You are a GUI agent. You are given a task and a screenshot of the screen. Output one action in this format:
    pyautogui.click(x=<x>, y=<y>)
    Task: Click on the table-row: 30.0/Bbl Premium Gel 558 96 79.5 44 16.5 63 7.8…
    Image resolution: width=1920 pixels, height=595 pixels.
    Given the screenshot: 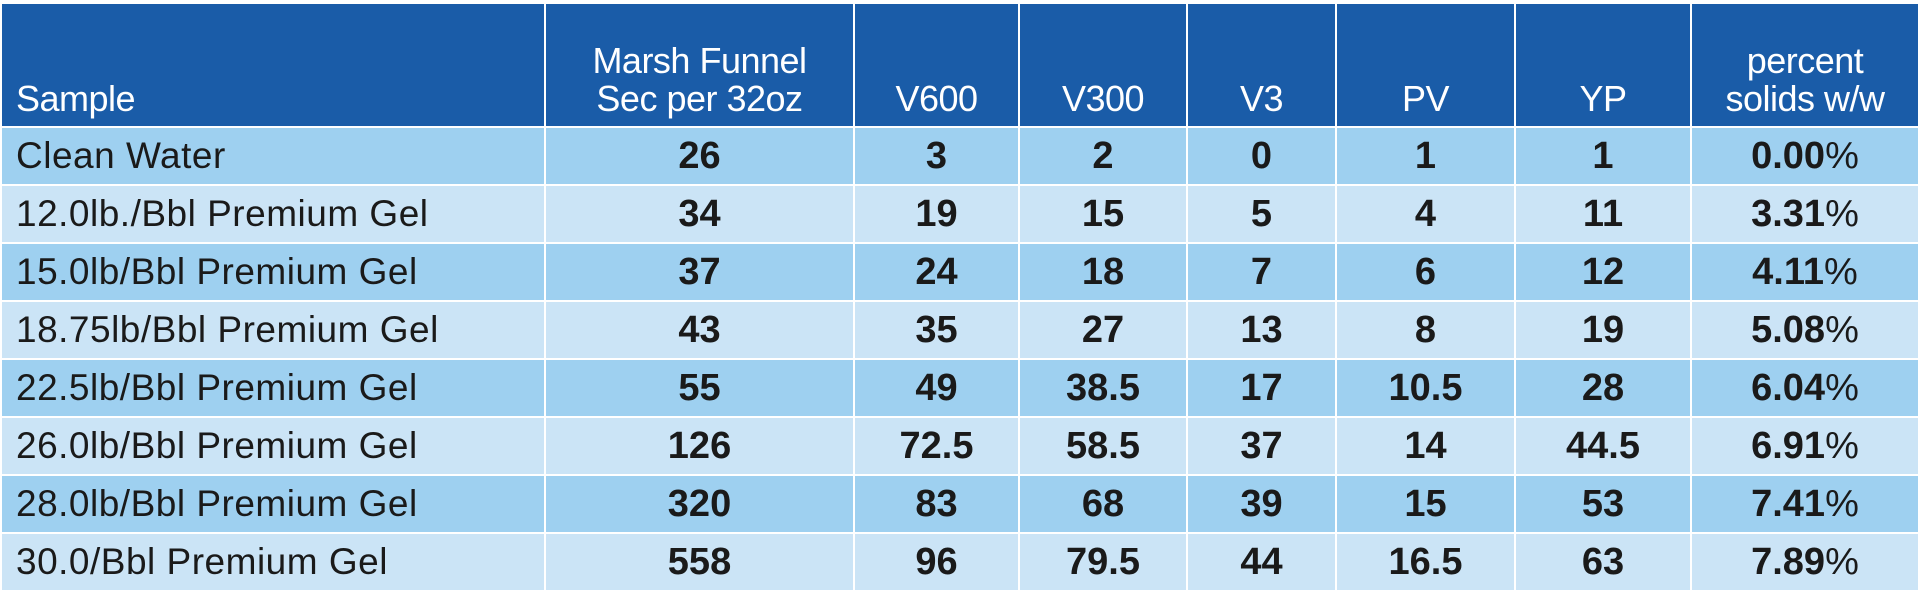 What is the action you would take?
    pyautogui.click(x=960, y=561)
    